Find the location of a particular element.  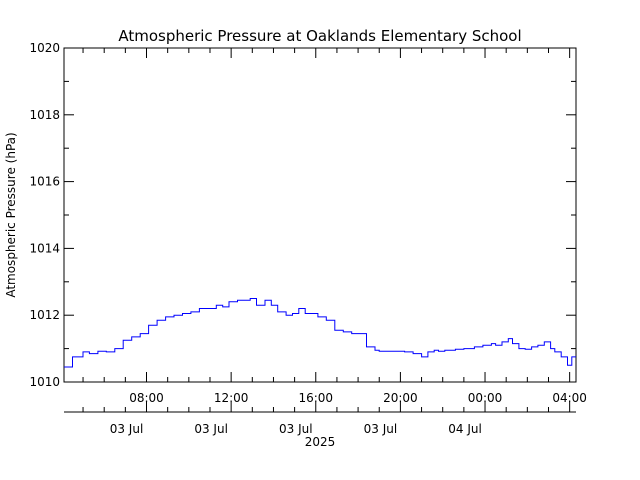

x-tick-time-label: 16:00 is located at coordinates (315, 398).